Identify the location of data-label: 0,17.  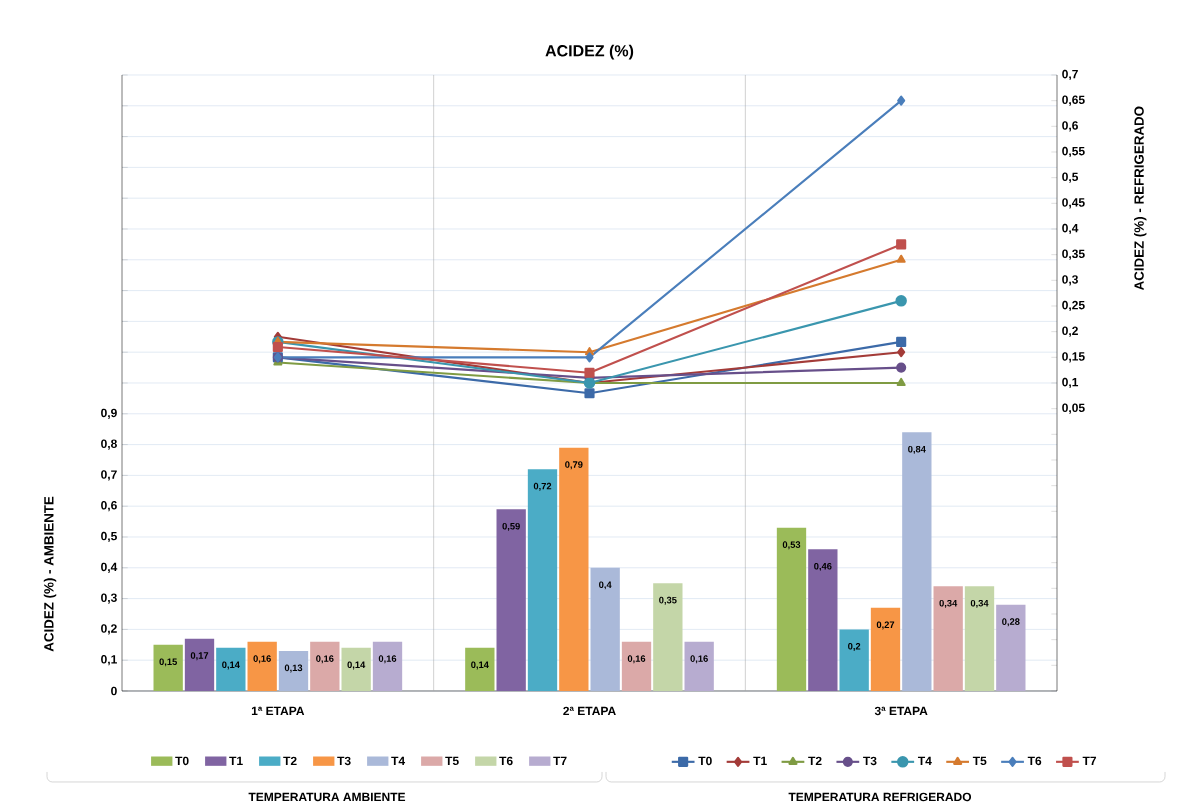
(199, 656).